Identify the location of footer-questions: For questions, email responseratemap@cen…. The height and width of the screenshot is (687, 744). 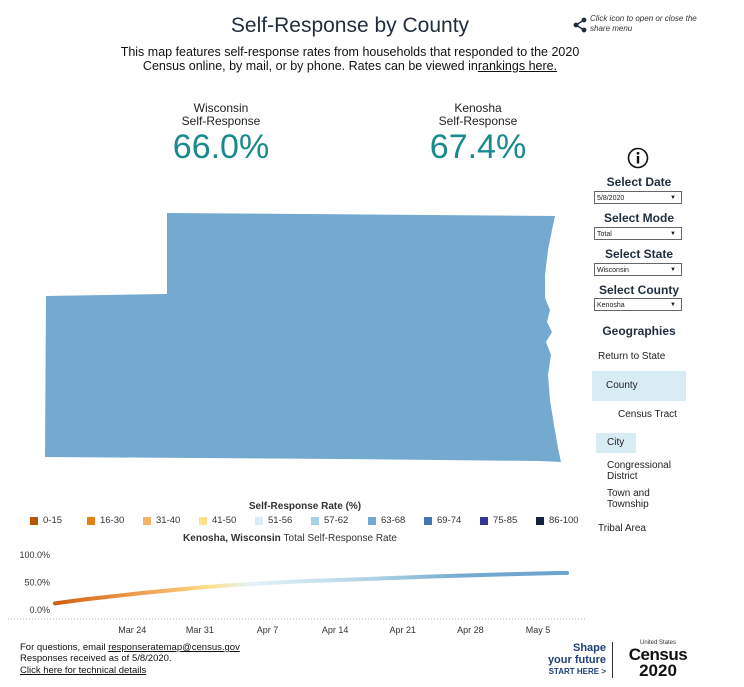
(130, 647).